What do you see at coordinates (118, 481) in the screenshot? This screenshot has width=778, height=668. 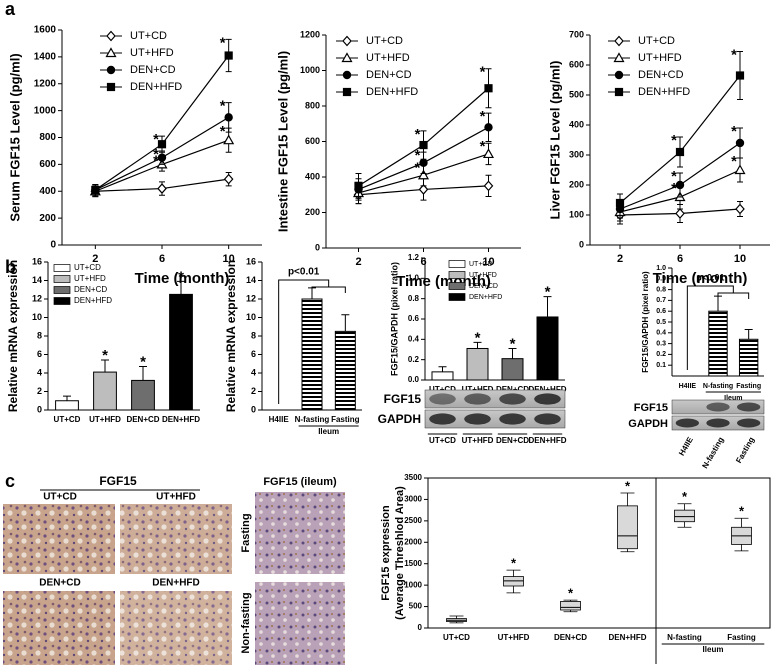 I see `micrograph-title: FGF15` at bounding box center [118, 481].